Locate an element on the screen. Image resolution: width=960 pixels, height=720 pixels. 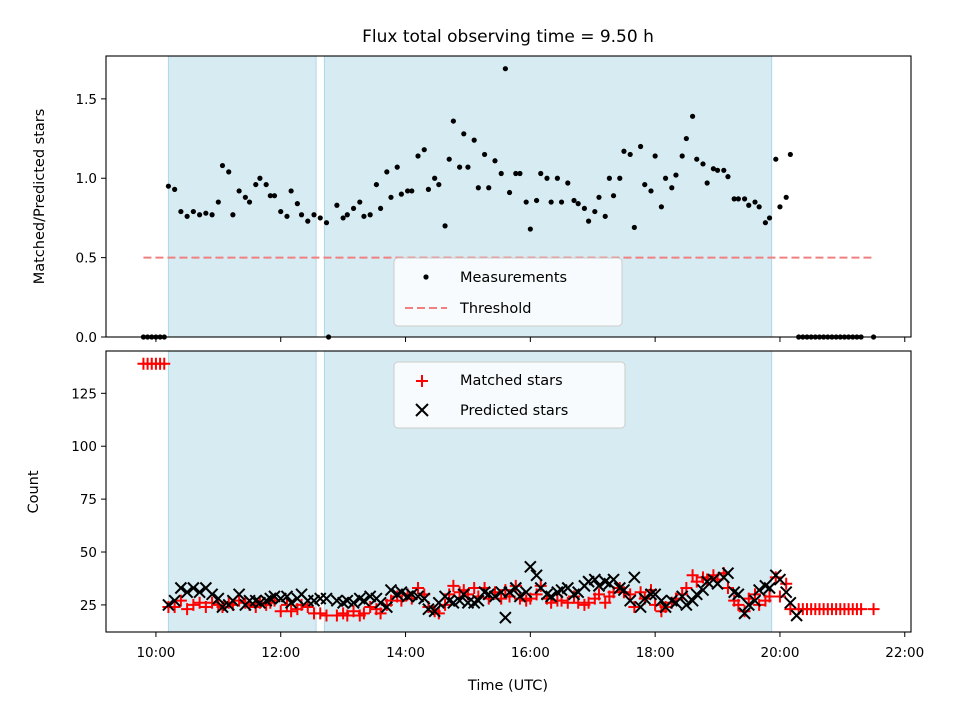
y-tick-label: 0.5 is located at coordinates (86, 259).